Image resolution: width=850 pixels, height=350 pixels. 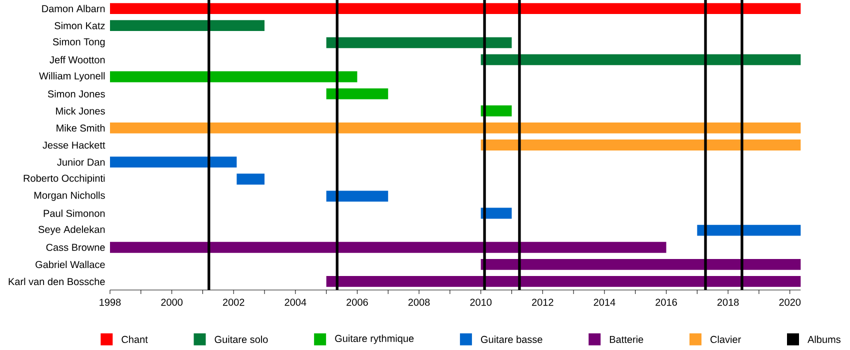 I want to click on x-tick-label: 2008, so click(x=419, y=302).